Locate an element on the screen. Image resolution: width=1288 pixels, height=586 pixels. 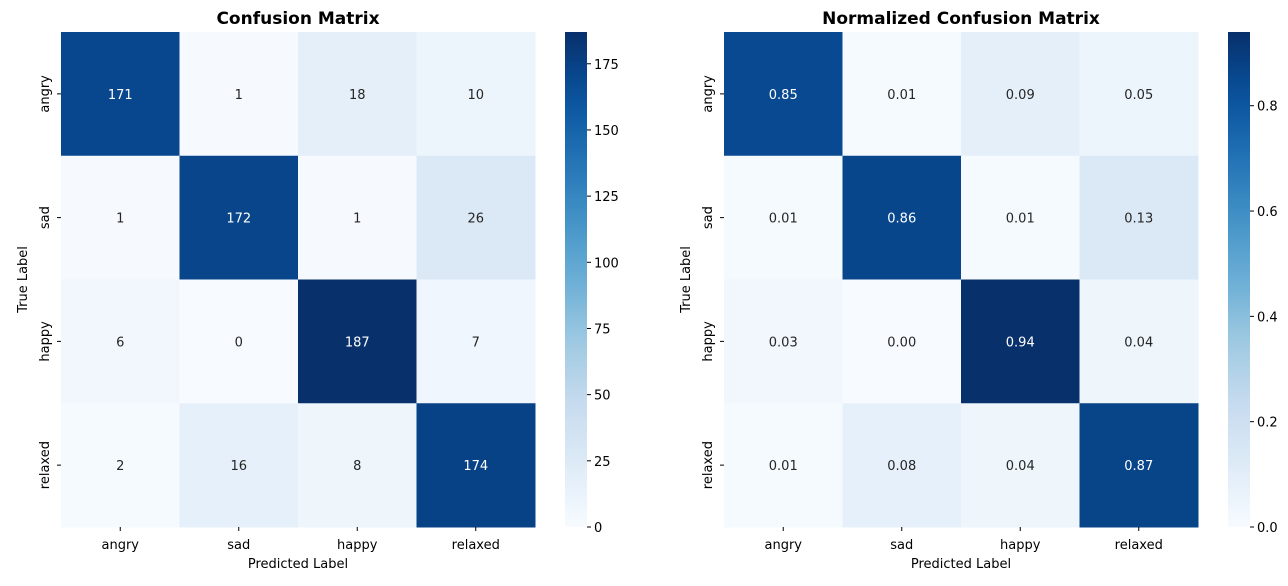
cell-value-label: 0 is located at coordinates (239, 342).